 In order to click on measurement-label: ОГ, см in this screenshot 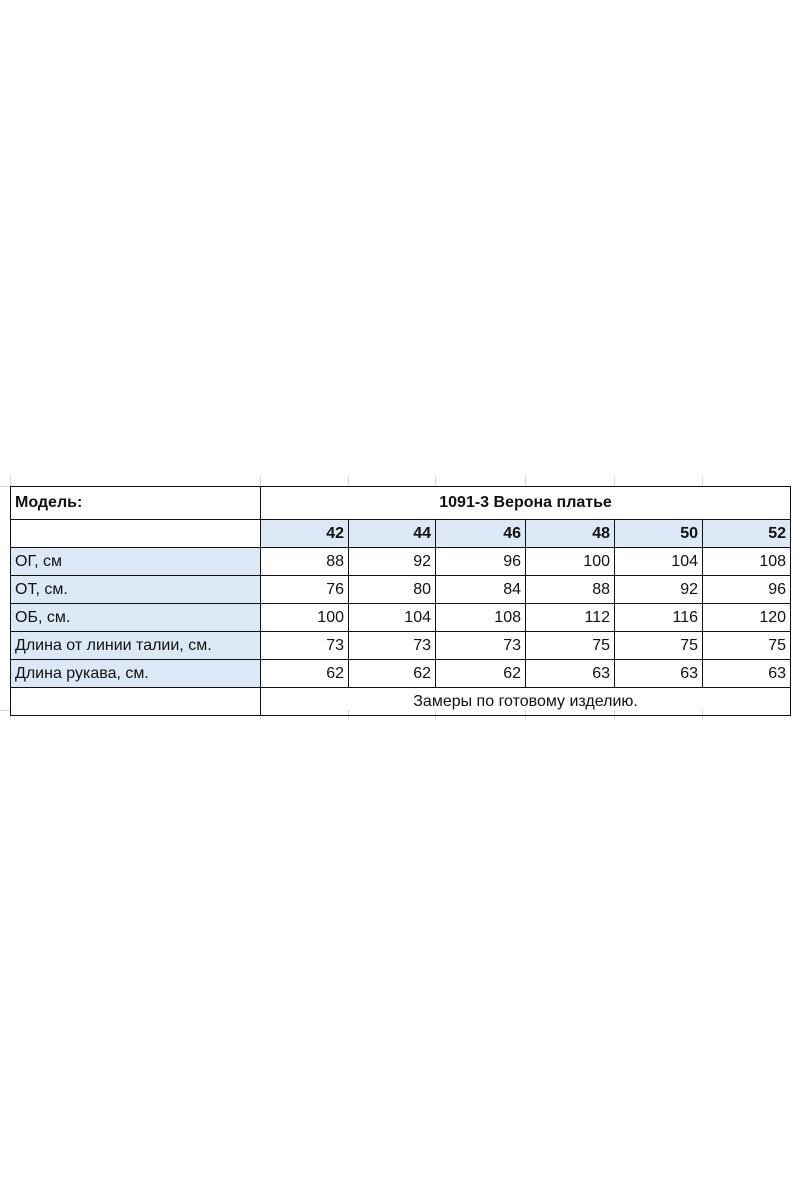, I will do `click(135, 561)`.